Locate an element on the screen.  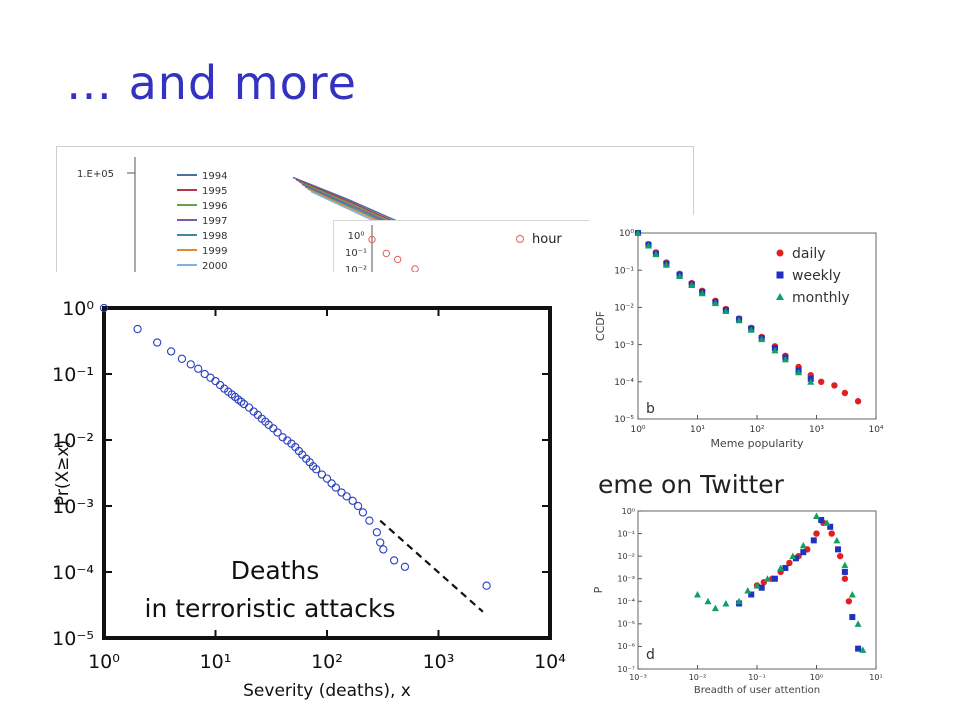
annotation-line-1: Deaths is located at coordinates (275, 570).